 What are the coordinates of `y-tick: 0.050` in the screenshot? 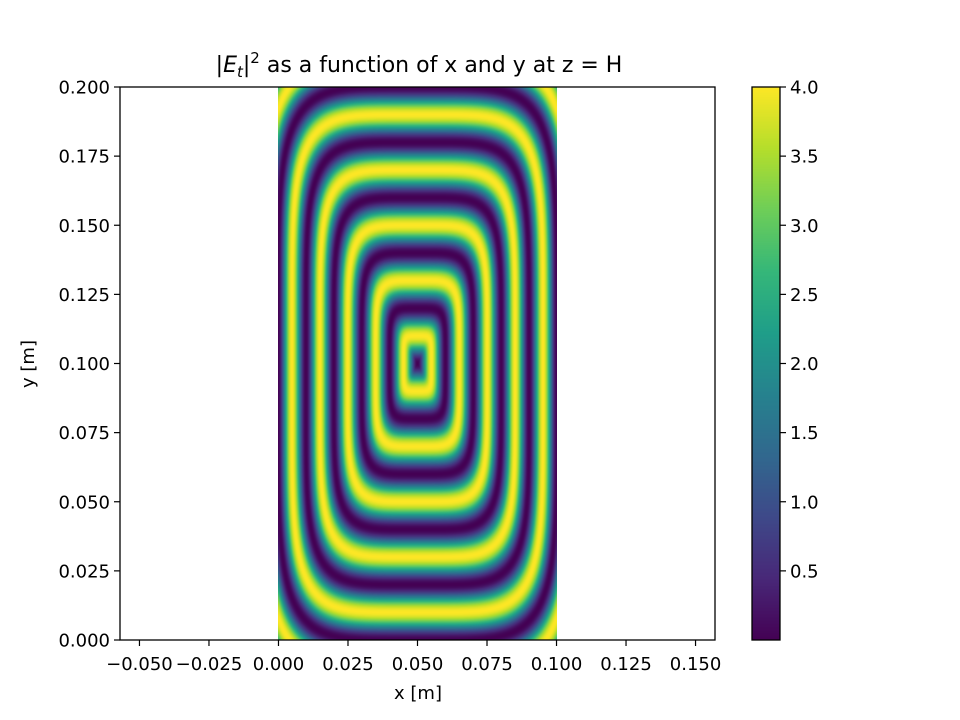 It's located at (89, 502).